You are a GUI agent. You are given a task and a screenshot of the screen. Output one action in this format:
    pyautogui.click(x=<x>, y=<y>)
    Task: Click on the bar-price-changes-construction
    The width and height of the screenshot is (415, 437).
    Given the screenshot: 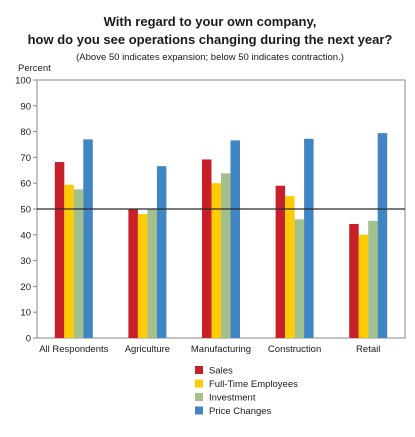 What is the action you would take?
    pyautogui.click(x=309, y=238)
    